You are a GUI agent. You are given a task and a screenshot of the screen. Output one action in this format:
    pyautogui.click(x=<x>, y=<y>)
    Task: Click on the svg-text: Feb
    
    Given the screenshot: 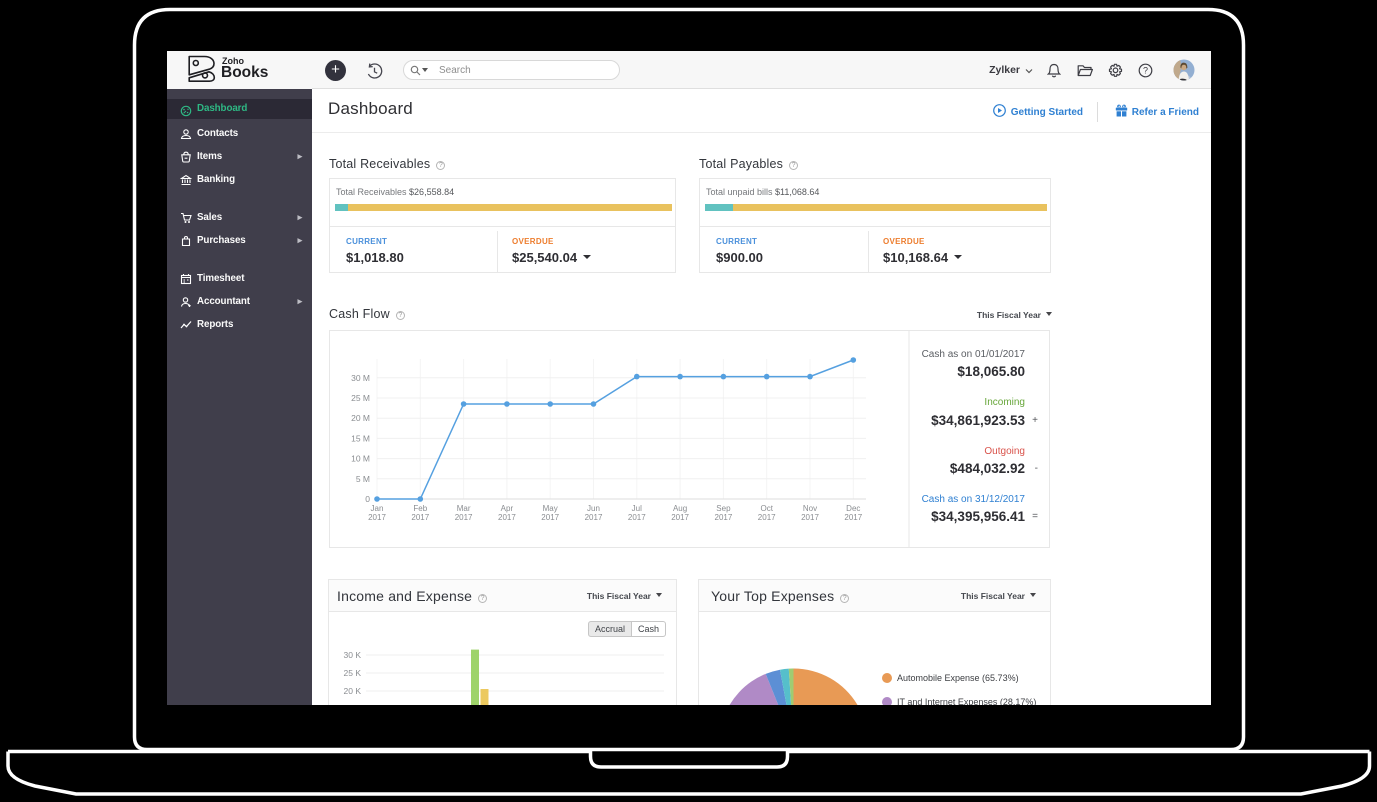 What is the action you would take?
    pyautogui.click(x=420, y=508)
    